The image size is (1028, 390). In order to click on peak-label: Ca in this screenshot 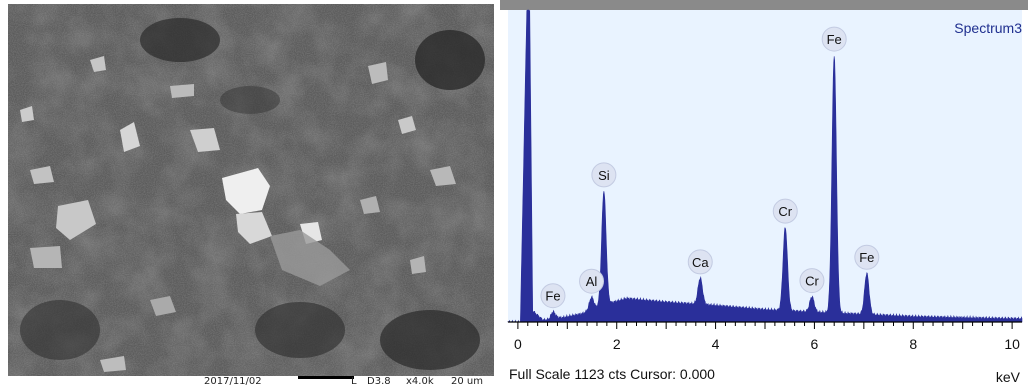, I will do `click(700, 262)`.